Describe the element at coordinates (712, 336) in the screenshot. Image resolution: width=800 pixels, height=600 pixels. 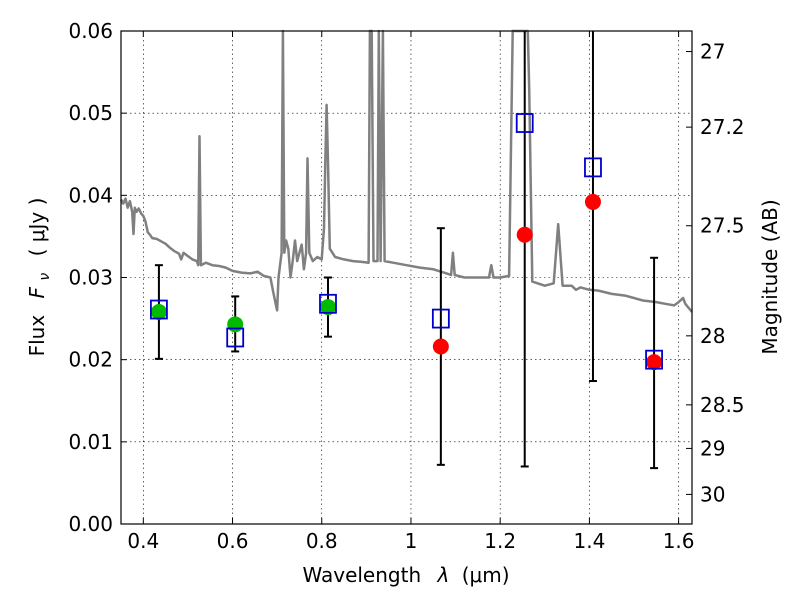
I see `y2-tick-label: 28` at that location.